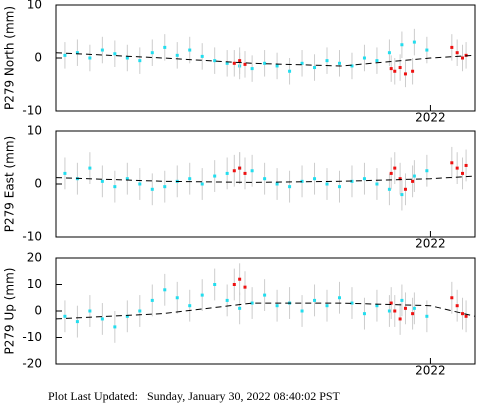  What do you see at coordinates (93, 396) in the screenshot?
I see `footer-label: Plot Last Updated:` at bounding box center [93, 396].